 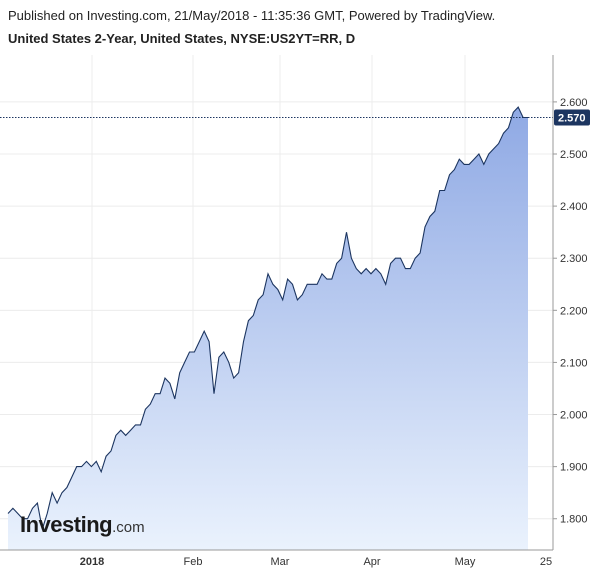 What do you see at coordinates (546, 562) in the screenshot?
I see `x-tick-label: 25` at bounding box center [546, 562].